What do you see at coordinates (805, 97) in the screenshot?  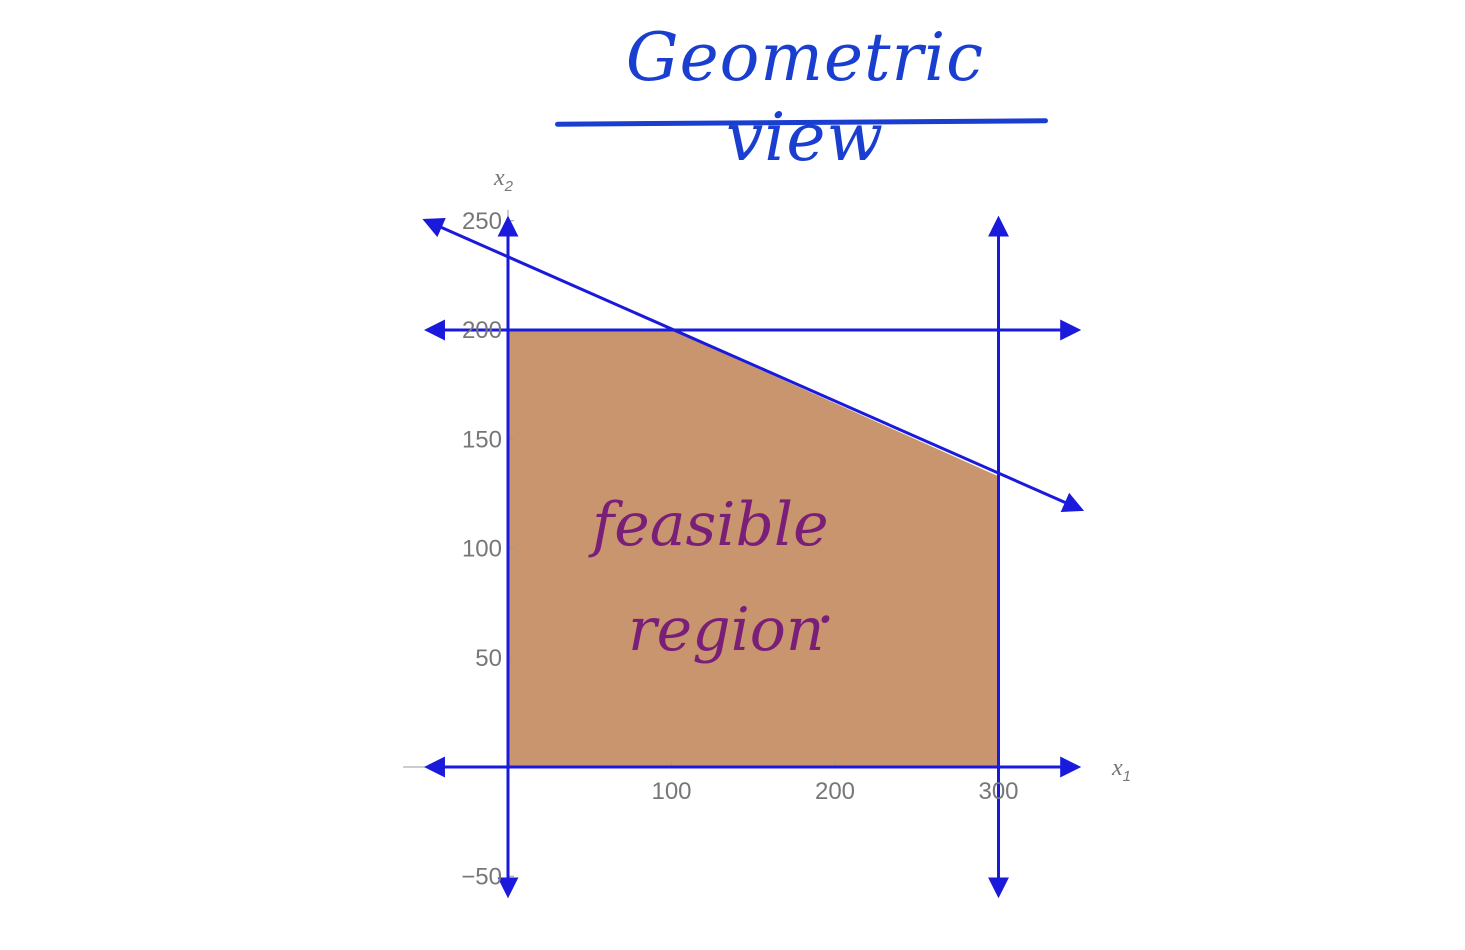 I see `page-title: Geometric view` at bounding box center [805, 97].